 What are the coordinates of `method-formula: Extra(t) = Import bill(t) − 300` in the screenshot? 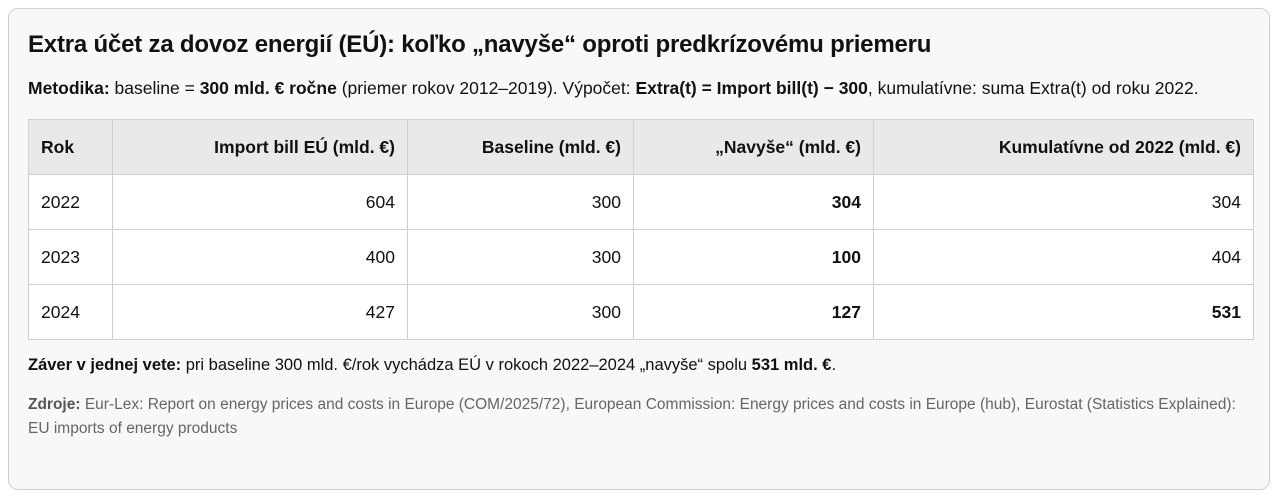 It's located at (751, 88).